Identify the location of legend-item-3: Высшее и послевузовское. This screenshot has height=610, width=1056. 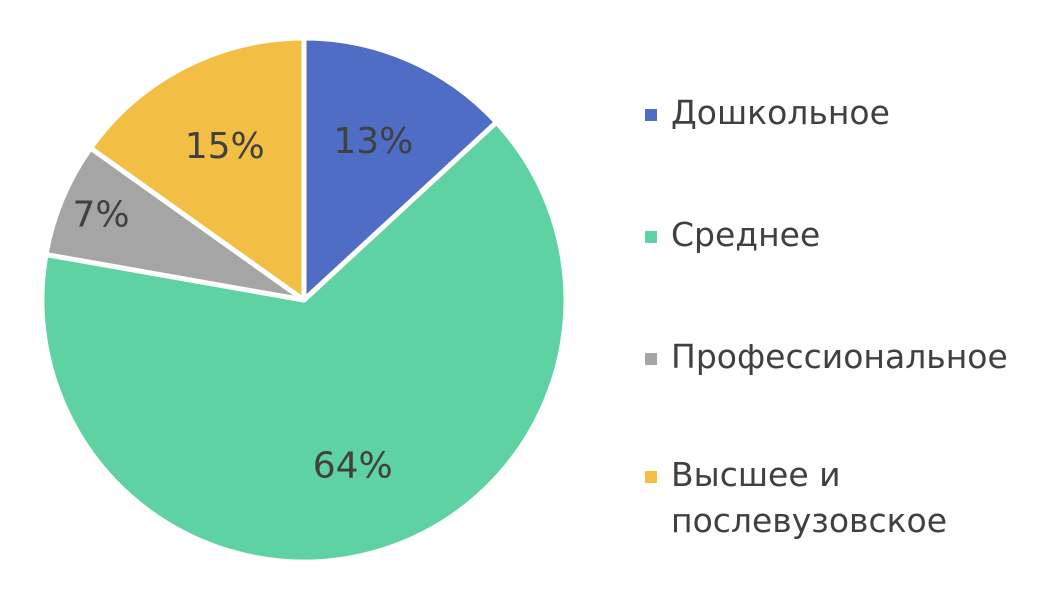
(838, 498).